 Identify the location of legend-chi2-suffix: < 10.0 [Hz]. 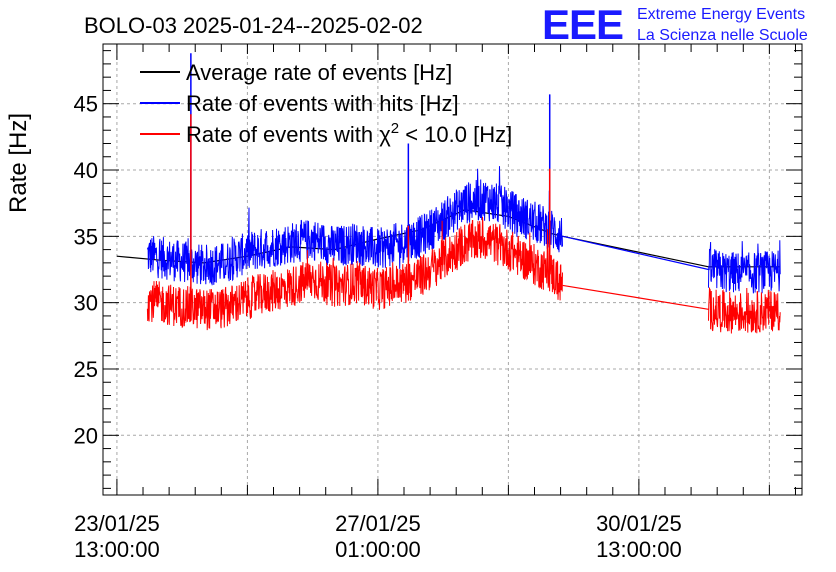
(455, 134).